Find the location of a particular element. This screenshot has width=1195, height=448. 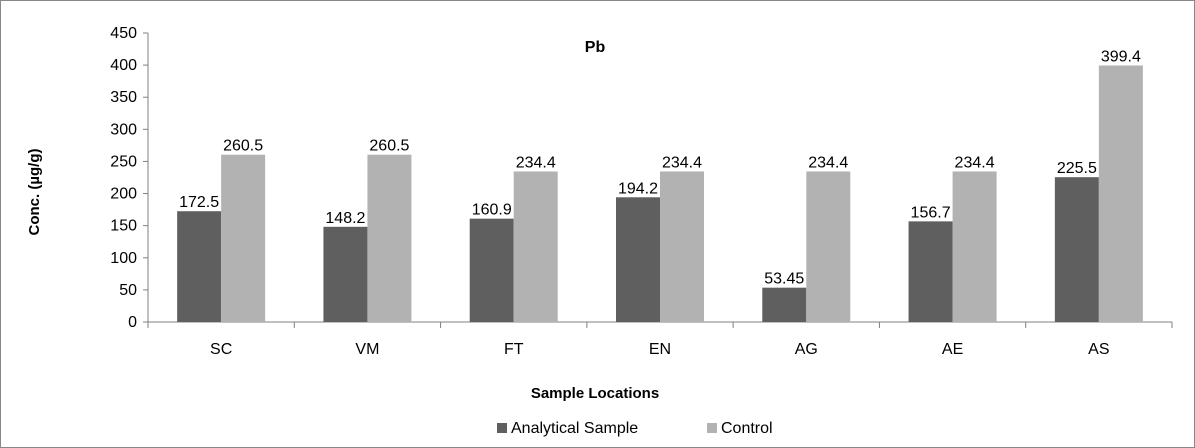

y-tick-label: 200 is located at coordinates (123, 194).